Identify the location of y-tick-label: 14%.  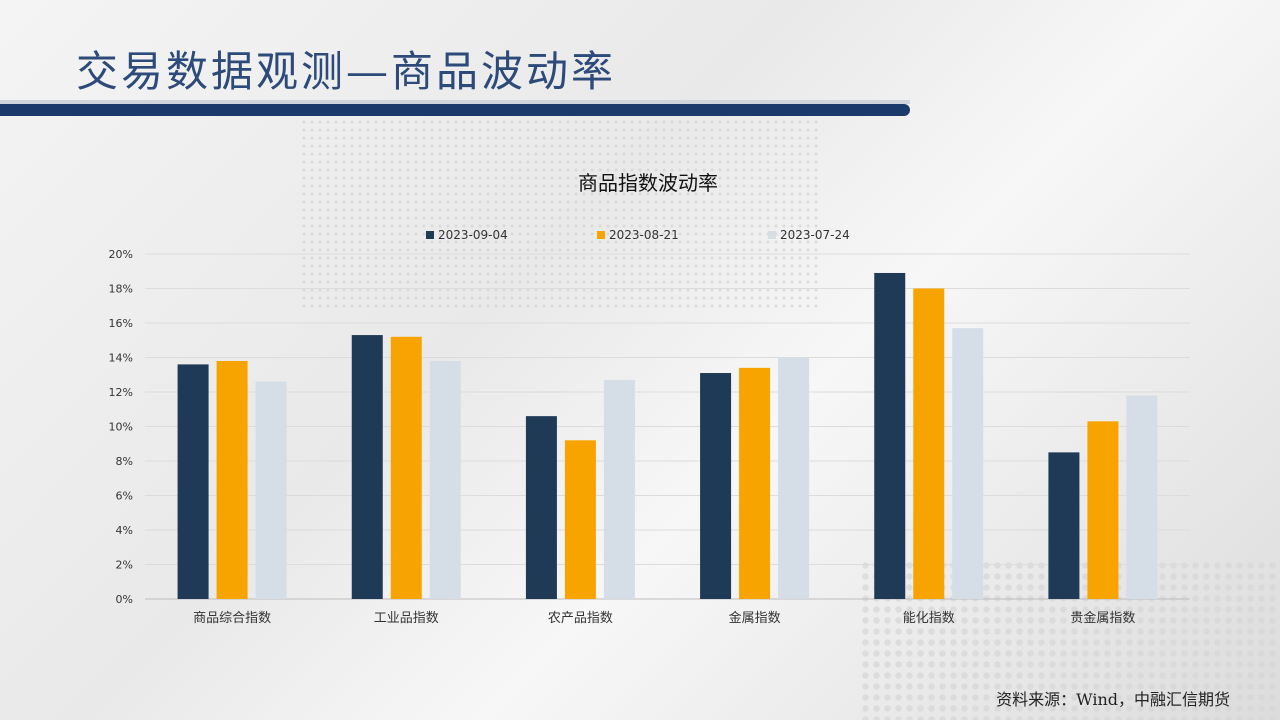
(121, 358).